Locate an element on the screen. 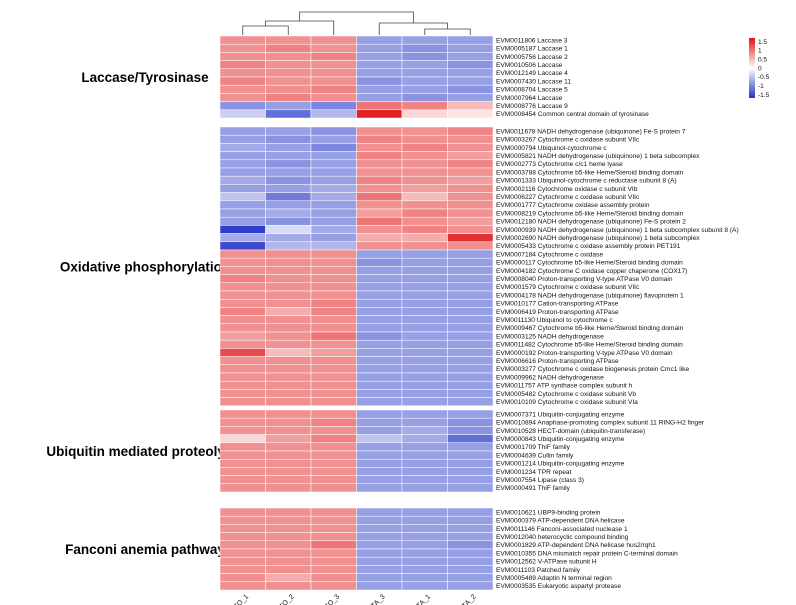 The image size is (796, 605). row-label: EVM0007964 Laccase is located at coordinates (529, 98).